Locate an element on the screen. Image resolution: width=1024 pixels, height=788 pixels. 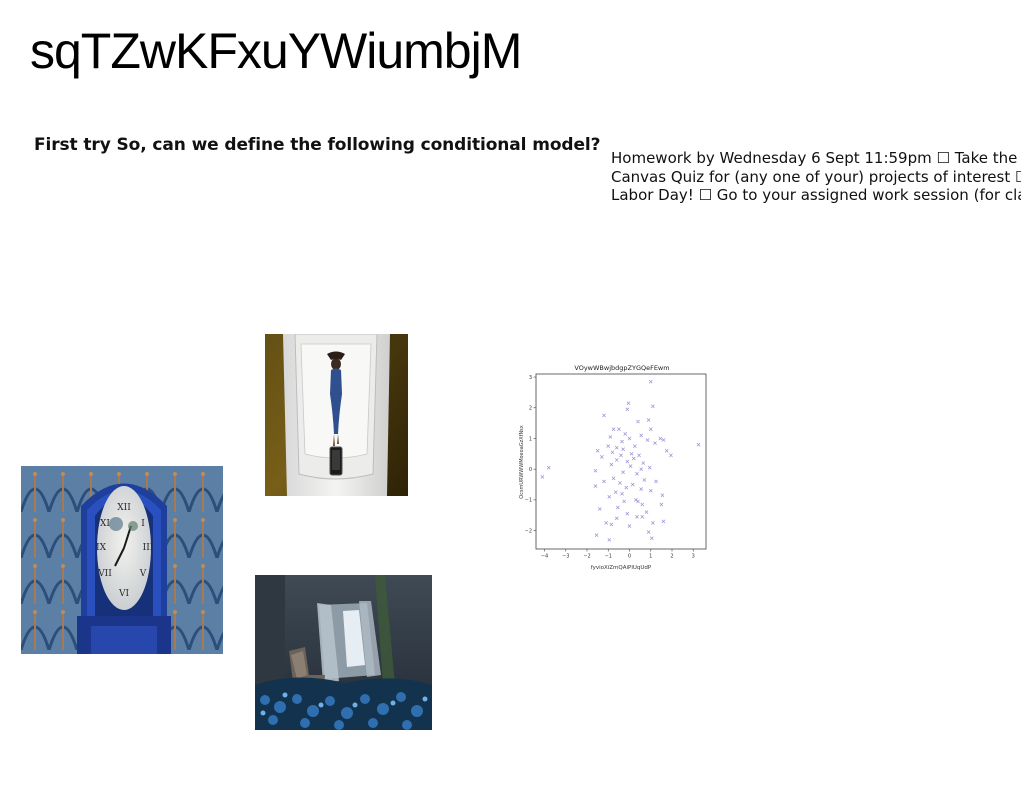
y-tick-label: 0 is located at coordinates (530, 470).